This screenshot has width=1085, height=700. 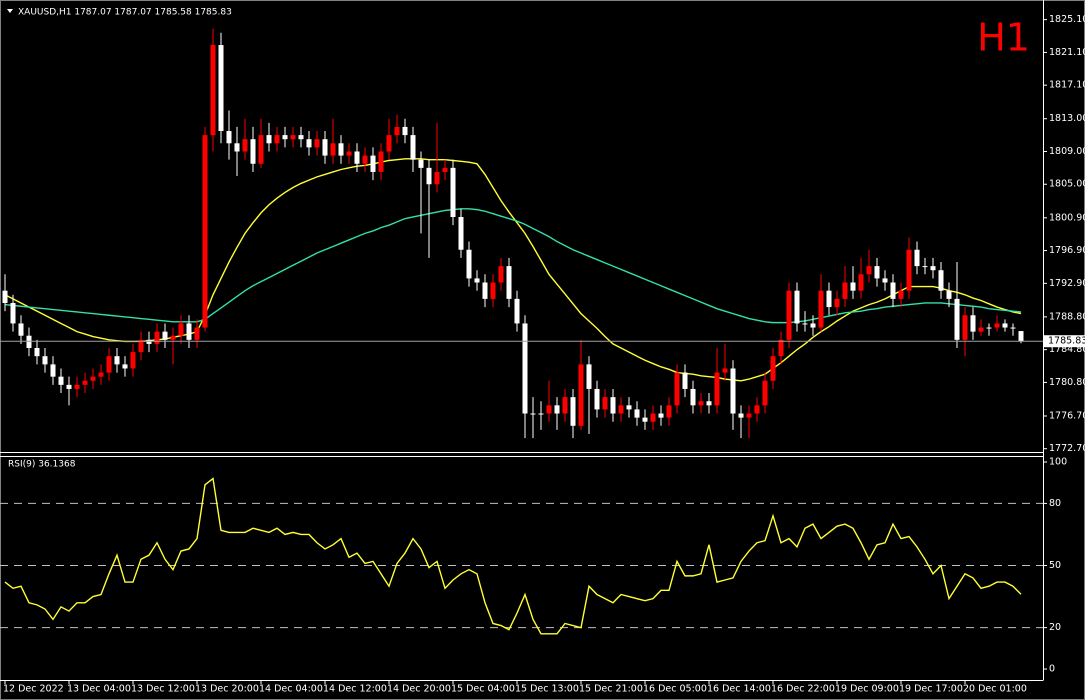 What do you see at coordinates (10, 11) in the screenshot?
I see `menu-triangle` at bounding box center [10, 11].